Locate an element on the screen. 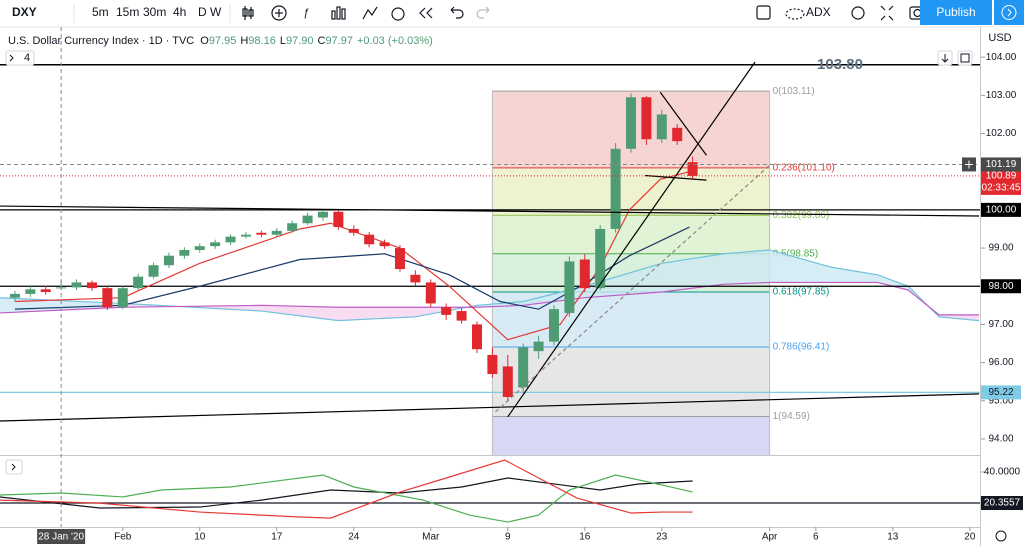 This screenshot has height=546, width=1024. adx-pane is located at coordinates (490, 491).